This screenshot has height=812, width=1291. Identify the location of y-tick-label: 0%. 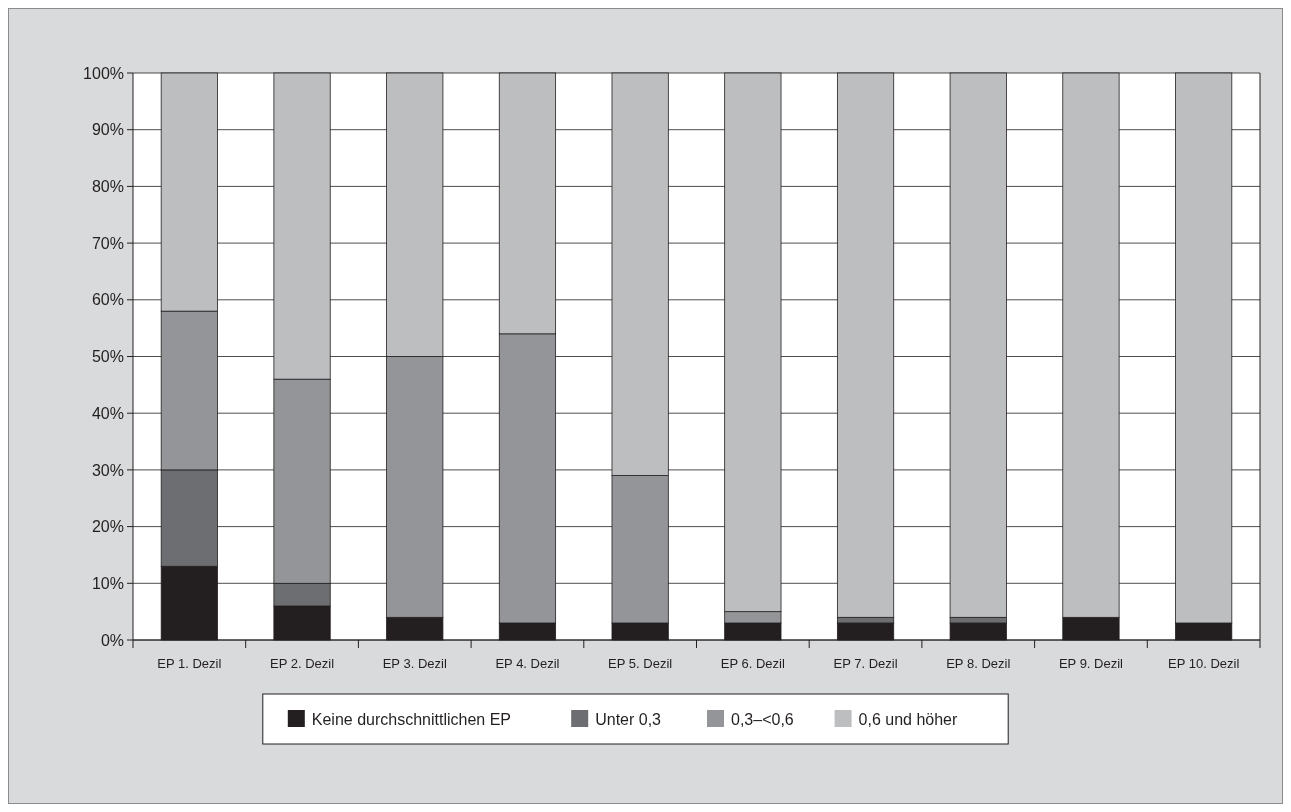
(112, 640).